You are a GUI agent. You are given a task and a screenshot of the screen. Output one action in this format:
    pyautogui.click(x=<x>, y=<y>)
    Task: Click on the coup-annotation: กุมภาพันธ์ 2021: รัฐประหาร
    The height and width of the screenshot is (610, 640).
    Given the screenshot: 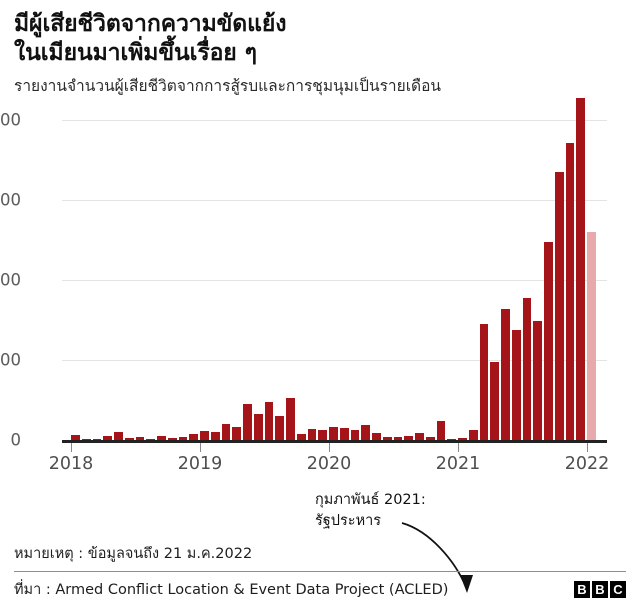 What is the action you would take?
    pyautogui.click(x=370, y=510)
    